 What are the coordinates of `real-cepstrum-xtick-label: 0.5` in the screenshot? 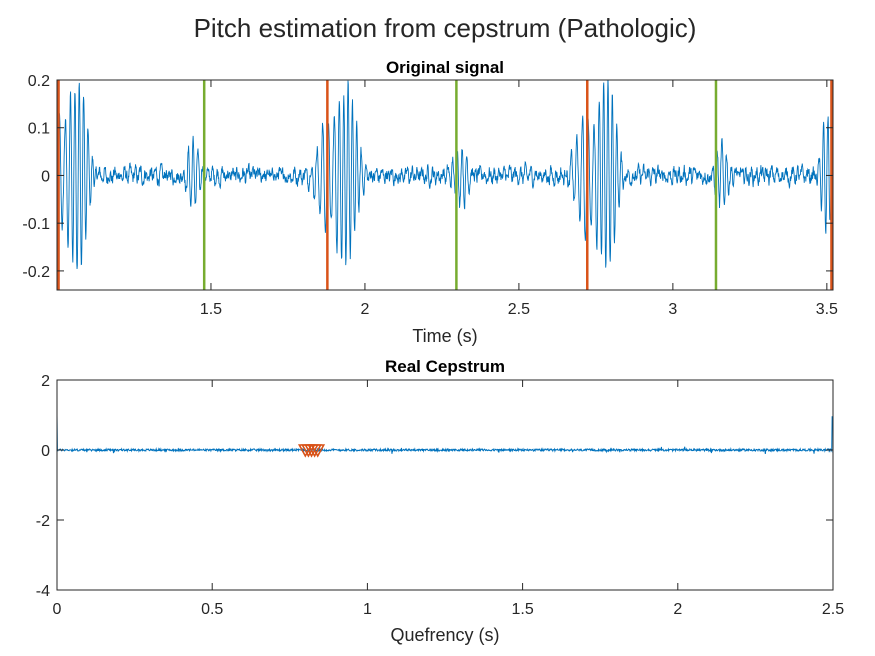 It's located at (212, 609).